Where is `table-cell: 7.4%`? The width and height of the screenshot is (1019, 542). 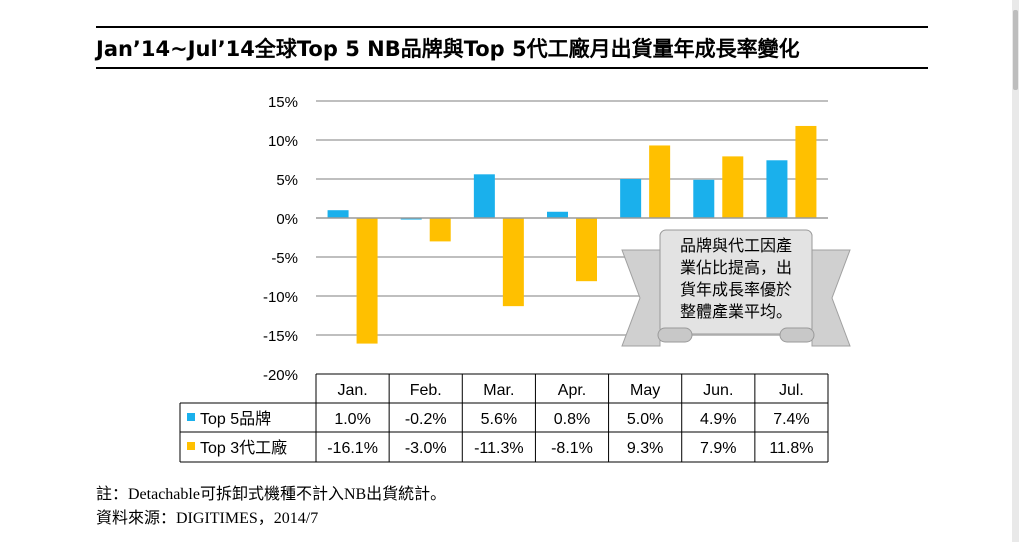
table-cell: 7.4% is located at coordinates (791, 419).